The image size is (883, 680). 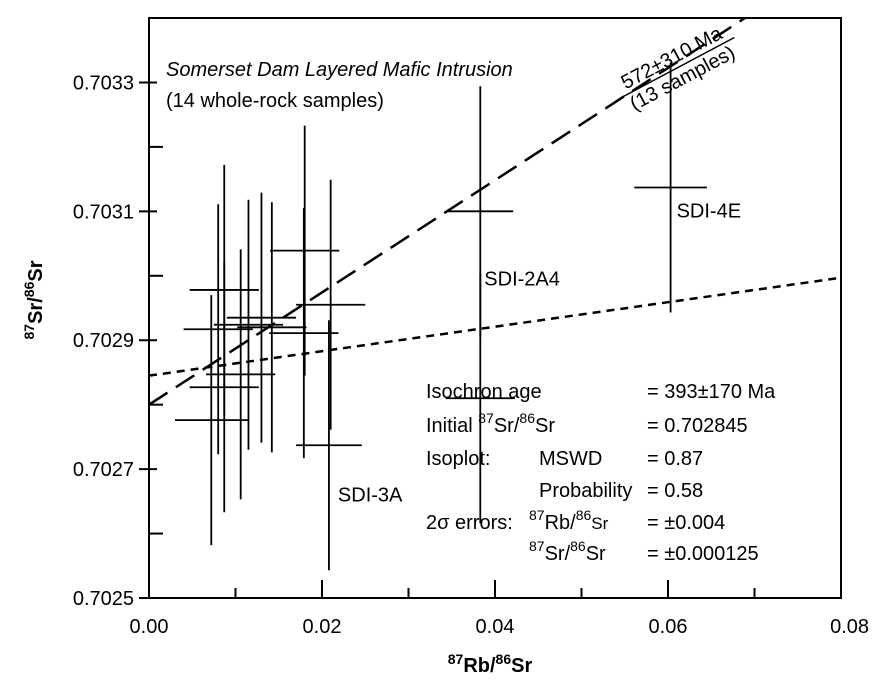 What do you see at coordinates (370, 495) in the screenshot?
I see `point-label: SDI-3A` at bounding box center [370, 495].